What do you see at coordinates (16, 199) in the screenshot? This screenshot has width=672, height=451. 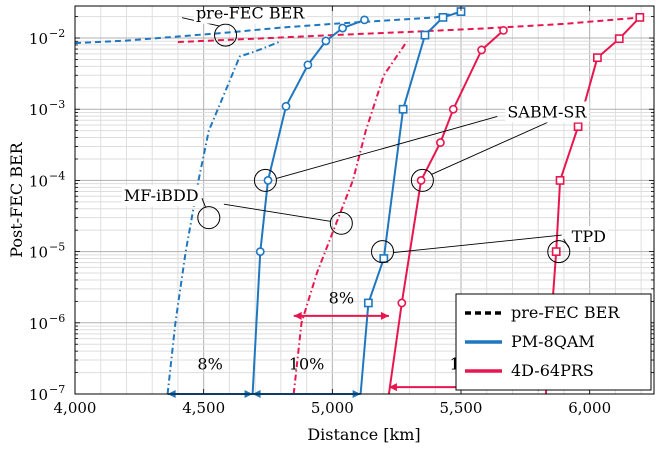 I see `y-axis-label: Post-FEC BER` at bounding box center [16, 199].